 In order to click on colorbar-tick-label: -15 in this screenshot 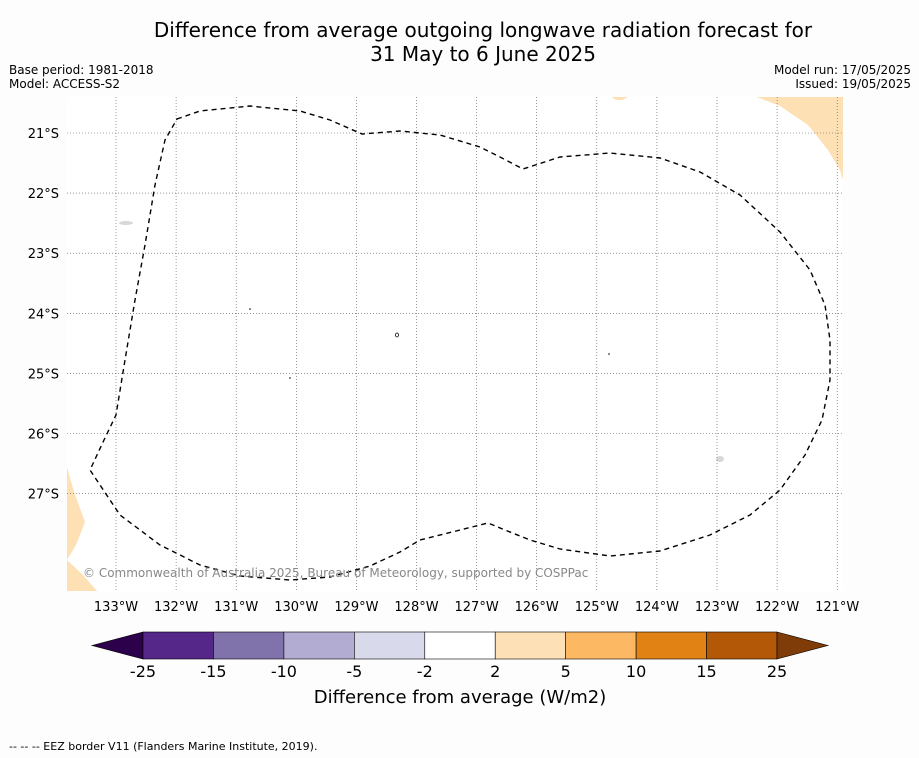, I will do `click(213, 671)`.